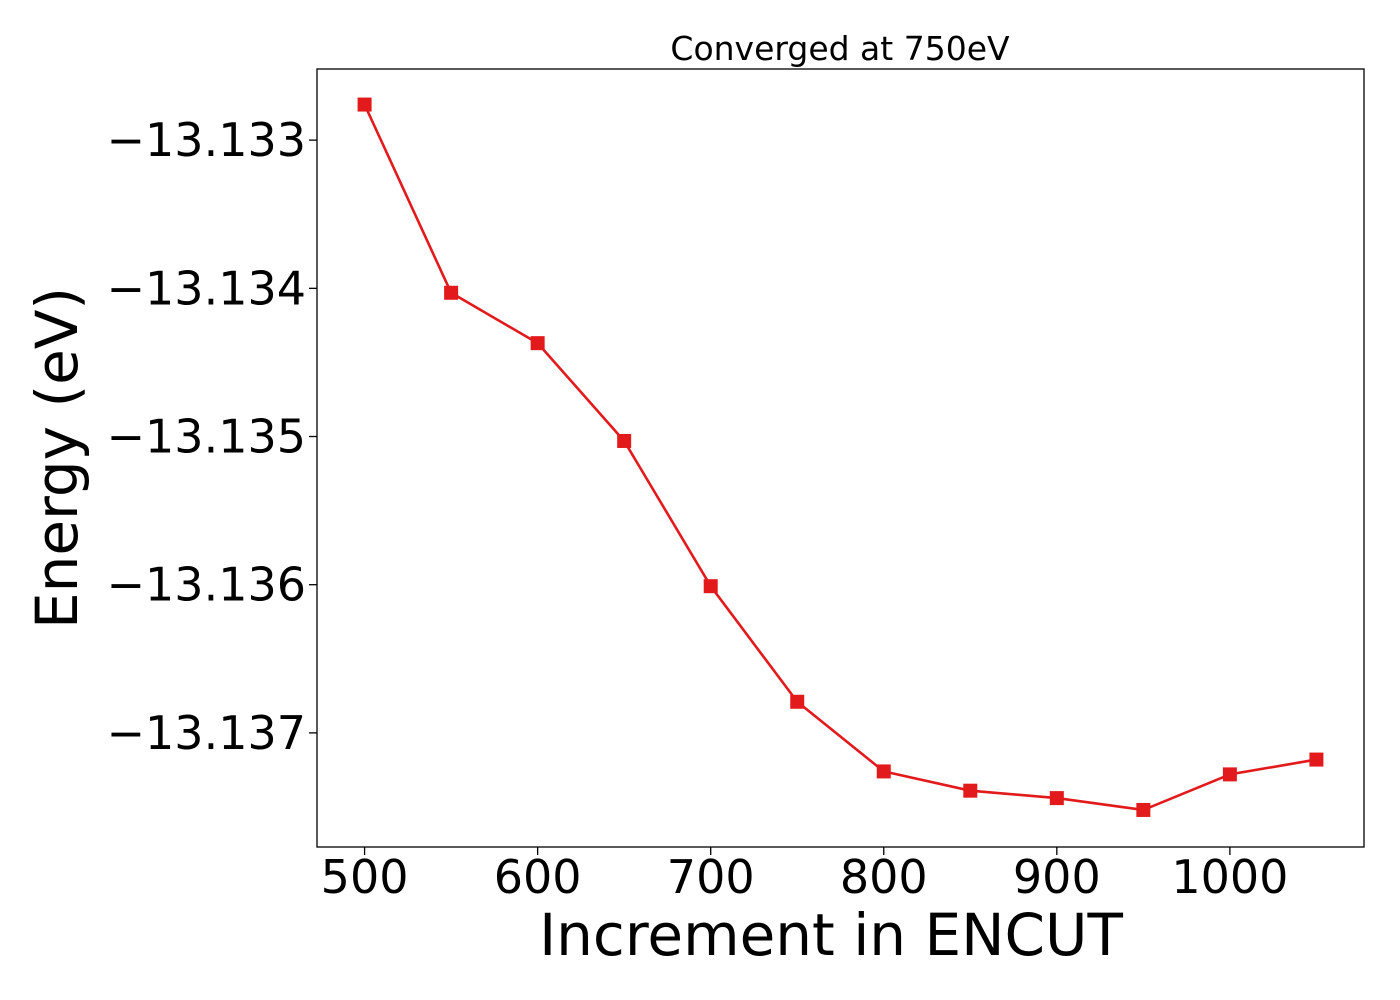  Describe the element at coordinates (1057, 877) in the screenshot. I see `x-tick-label: 900` at that location.